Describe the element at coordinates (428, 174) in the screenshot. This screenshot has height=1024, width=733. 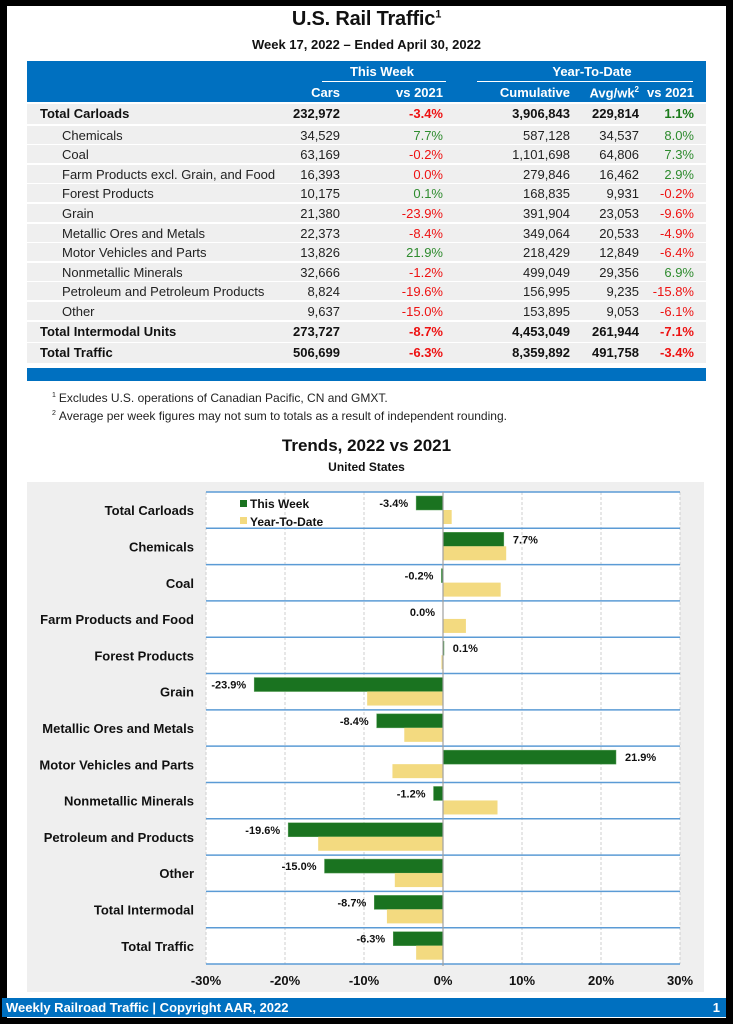
I see `vs2021-week-value: 0.0%` at that location.